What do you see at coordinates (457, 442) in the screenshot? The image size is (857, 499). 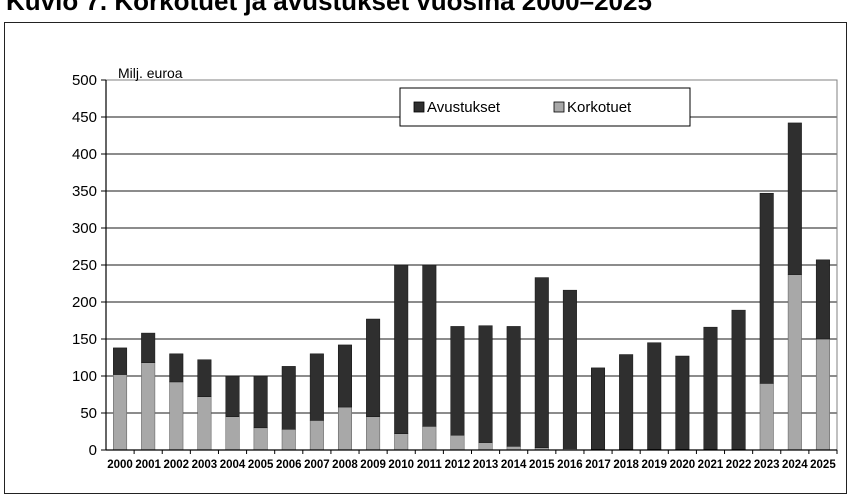 I see `bar-korkotuet-2012` at bounding box center [457, 442].